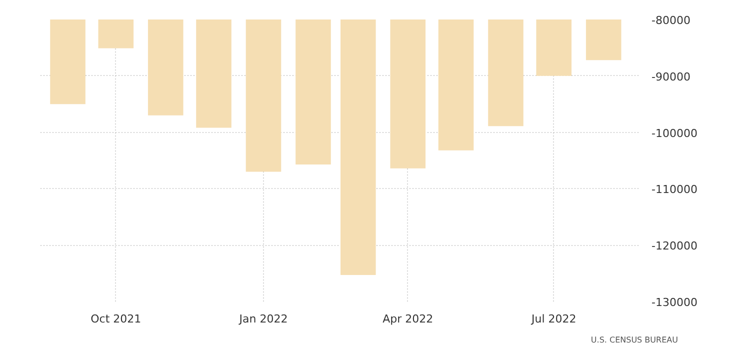 Image resolution: width=730 pixels, height=349 pixels. Describe the element at coordinates (634, 340) in the screenshot. I see `text: U.S. CENSUS BUREAU` at that location.